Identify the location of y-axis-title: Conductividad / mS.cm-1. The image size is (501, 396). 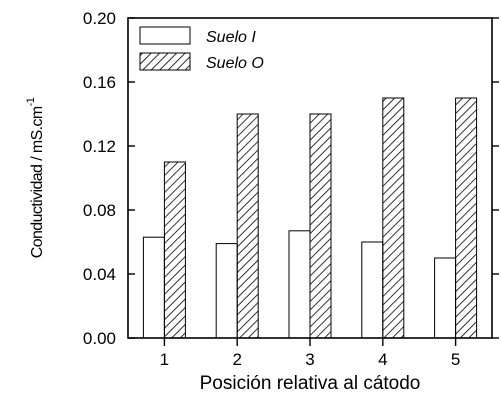
(35, 177).